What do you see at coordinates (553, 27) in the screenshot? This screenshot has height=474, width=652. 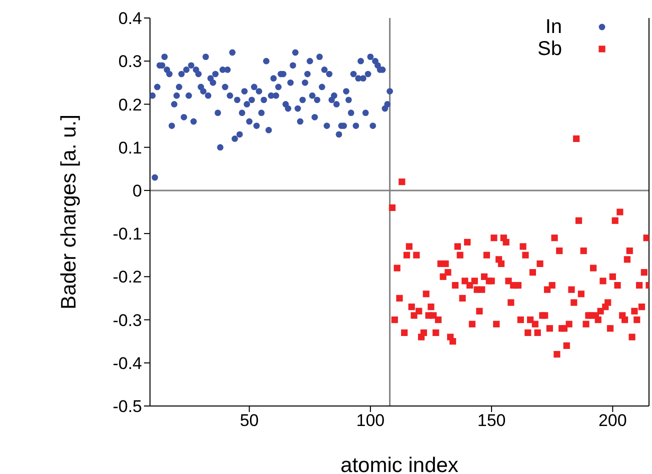 I see `legend-label: In` at bounding box center [553, 27].